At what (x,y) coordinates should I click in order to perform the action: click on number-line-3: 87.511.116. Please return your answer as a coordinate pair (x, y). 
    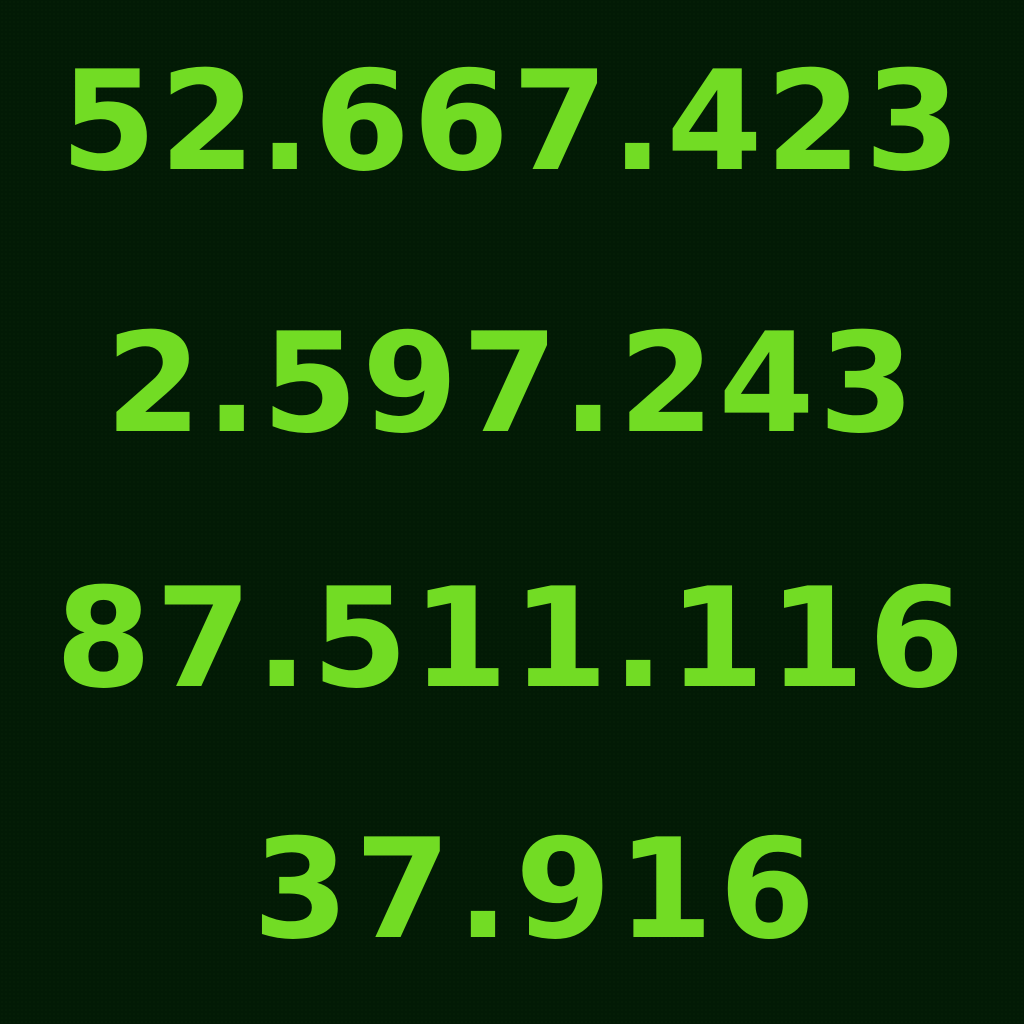
    Looking at the image, I should click on (512, 638).